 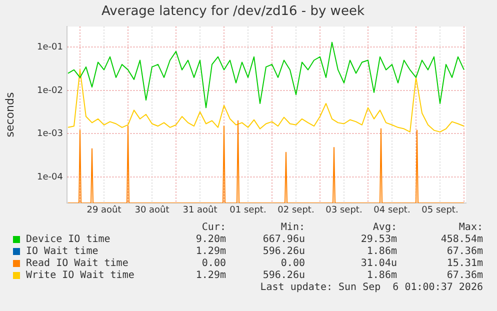 I want to click on x-tick-label: 30 août, so click(x=152, y=210).